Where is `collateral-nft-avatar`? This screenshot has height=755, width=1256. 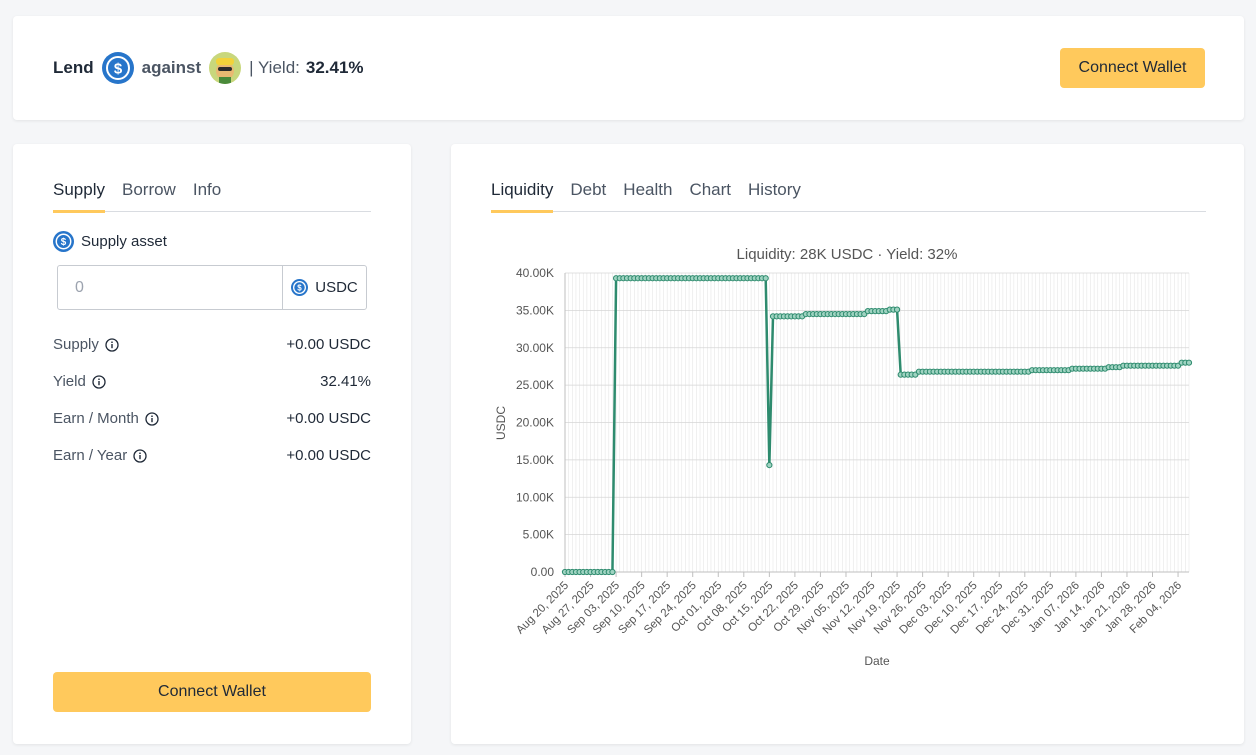
collateral-nft-avatar is located at coordinates (225, 68).